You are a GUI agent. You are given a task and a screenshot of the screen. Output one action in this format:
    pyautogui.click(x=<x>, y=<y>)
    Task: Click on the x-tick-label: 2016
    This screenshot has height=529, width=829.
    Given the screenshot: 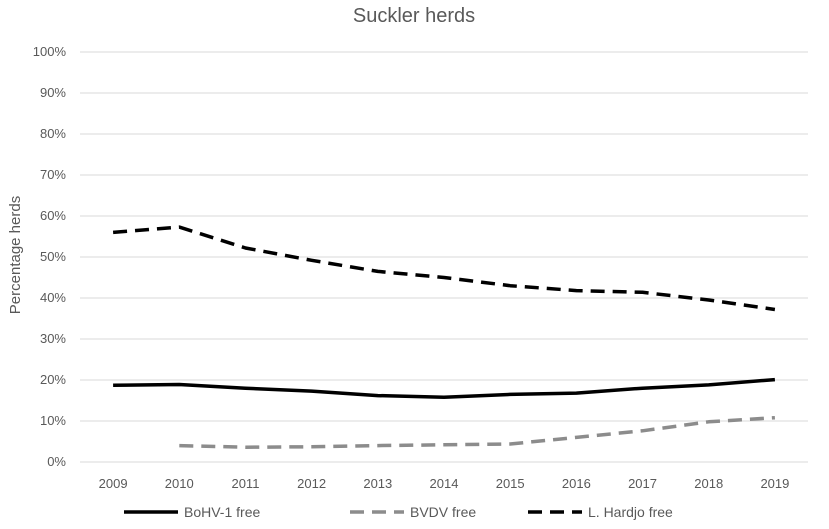 What is the action you would take?
    pyautogui.click(x=576, y=483)
    